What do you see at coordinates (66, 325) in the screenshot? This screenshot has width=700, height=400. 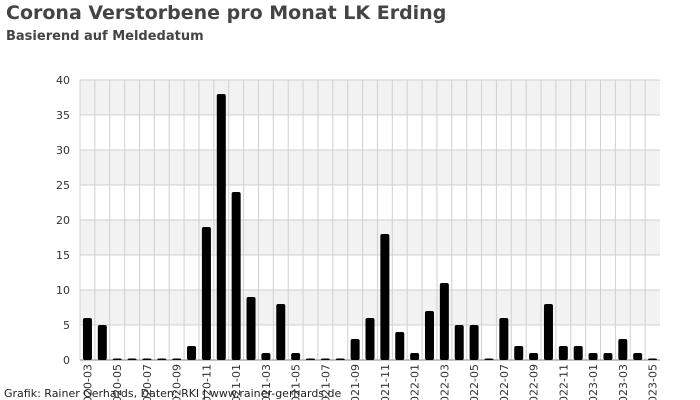 I see `y-tick-label: 5` at bounding box center [66, 325].